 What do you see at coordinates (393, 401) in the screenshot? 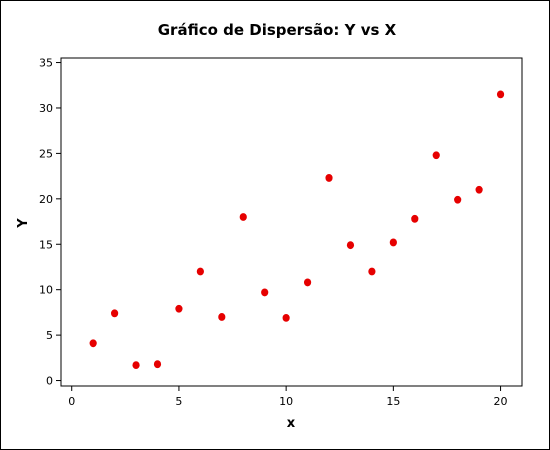
I see `x-tick-label-3: 15` at bounding box center [393, 401].